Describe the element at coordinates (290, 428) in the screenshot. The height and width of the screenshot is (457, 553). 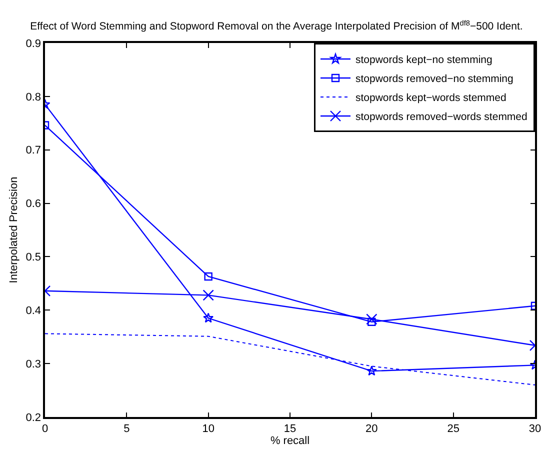
I see `x-tick-label: 15` at that location.